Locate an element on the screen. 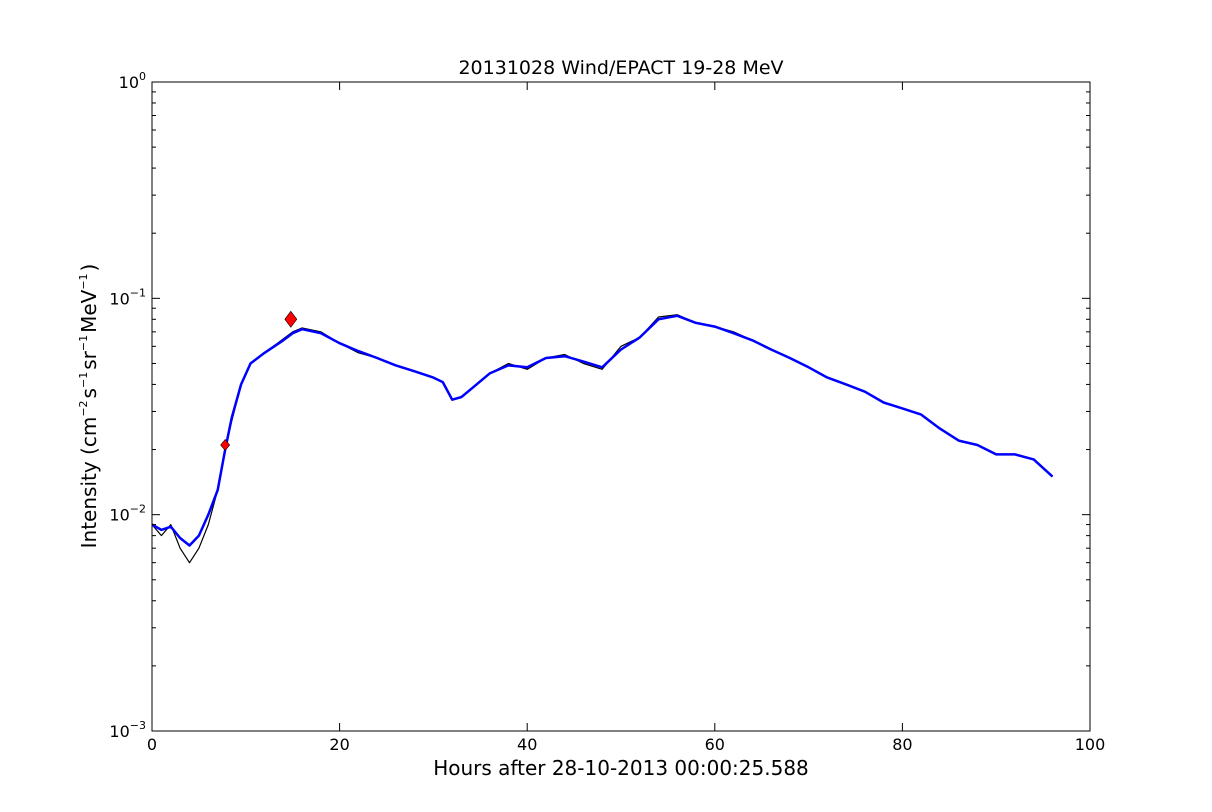 Image resolution: width=1212 pixels, height=812 pixels. y-axis-label: Intensity (cm−2s−1sr−1MeV−1) is located at coordinates (89, 406).